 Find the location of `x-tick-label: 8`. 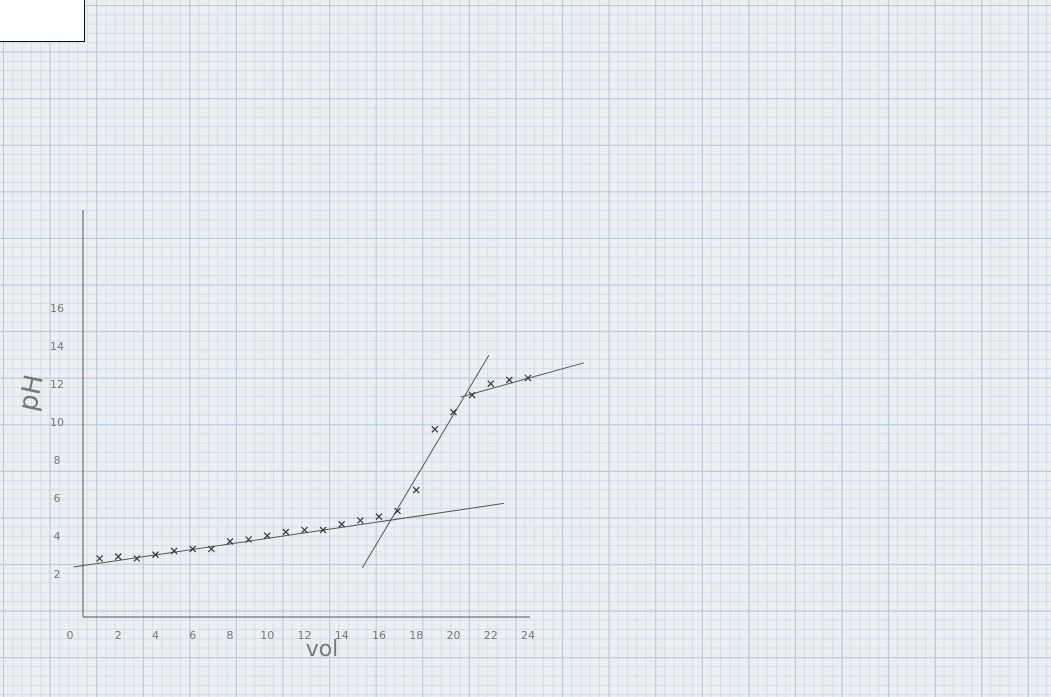

x-tick-label: 8 is located at coordinates (230, 635).